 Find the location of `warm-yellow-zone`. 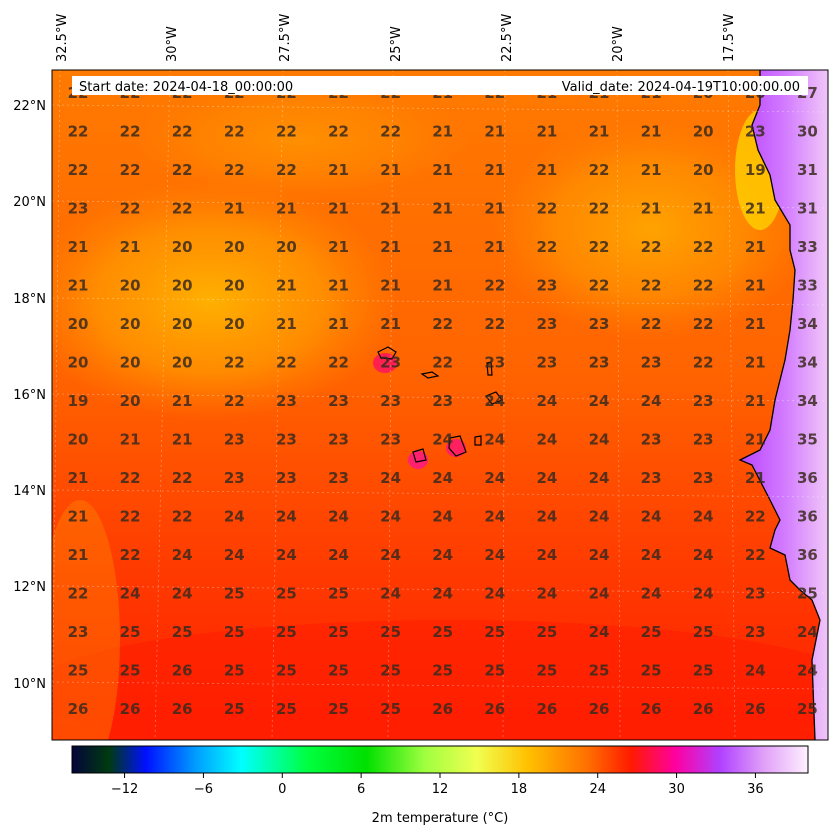

warm-yellow-zone is located at coordinates (226, 300).